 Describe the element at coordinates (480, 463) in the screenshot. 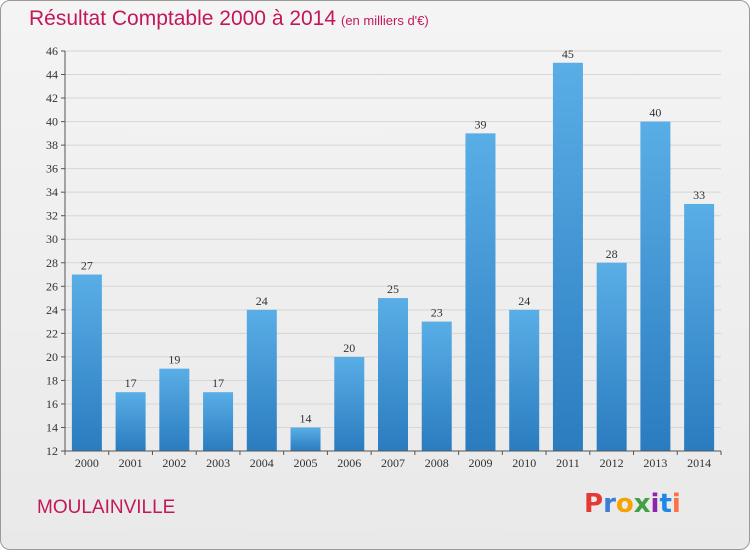

I see `x-tick-label: 2009` at that location.